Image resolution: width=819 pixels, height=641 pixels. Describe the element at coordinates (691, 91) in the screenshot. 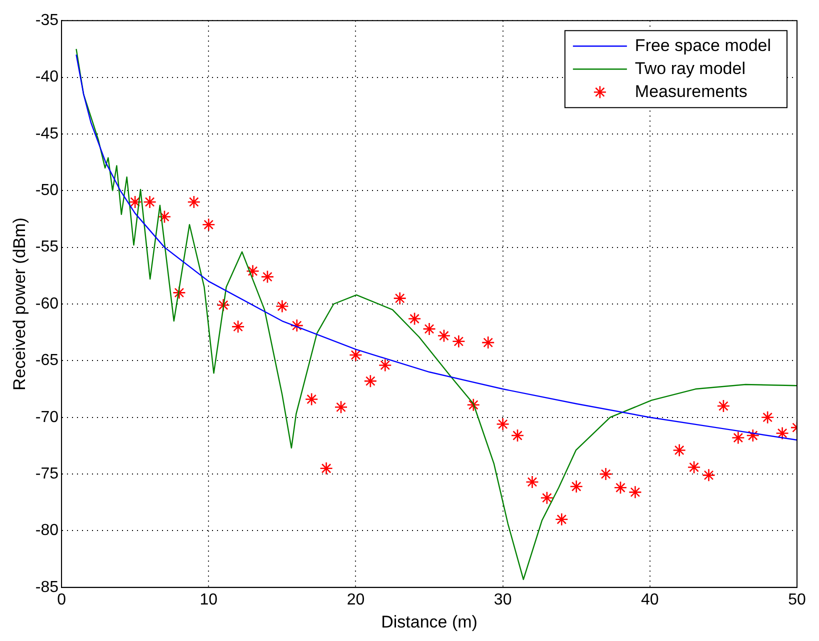

I see `legend-label: Measurements` at that location.